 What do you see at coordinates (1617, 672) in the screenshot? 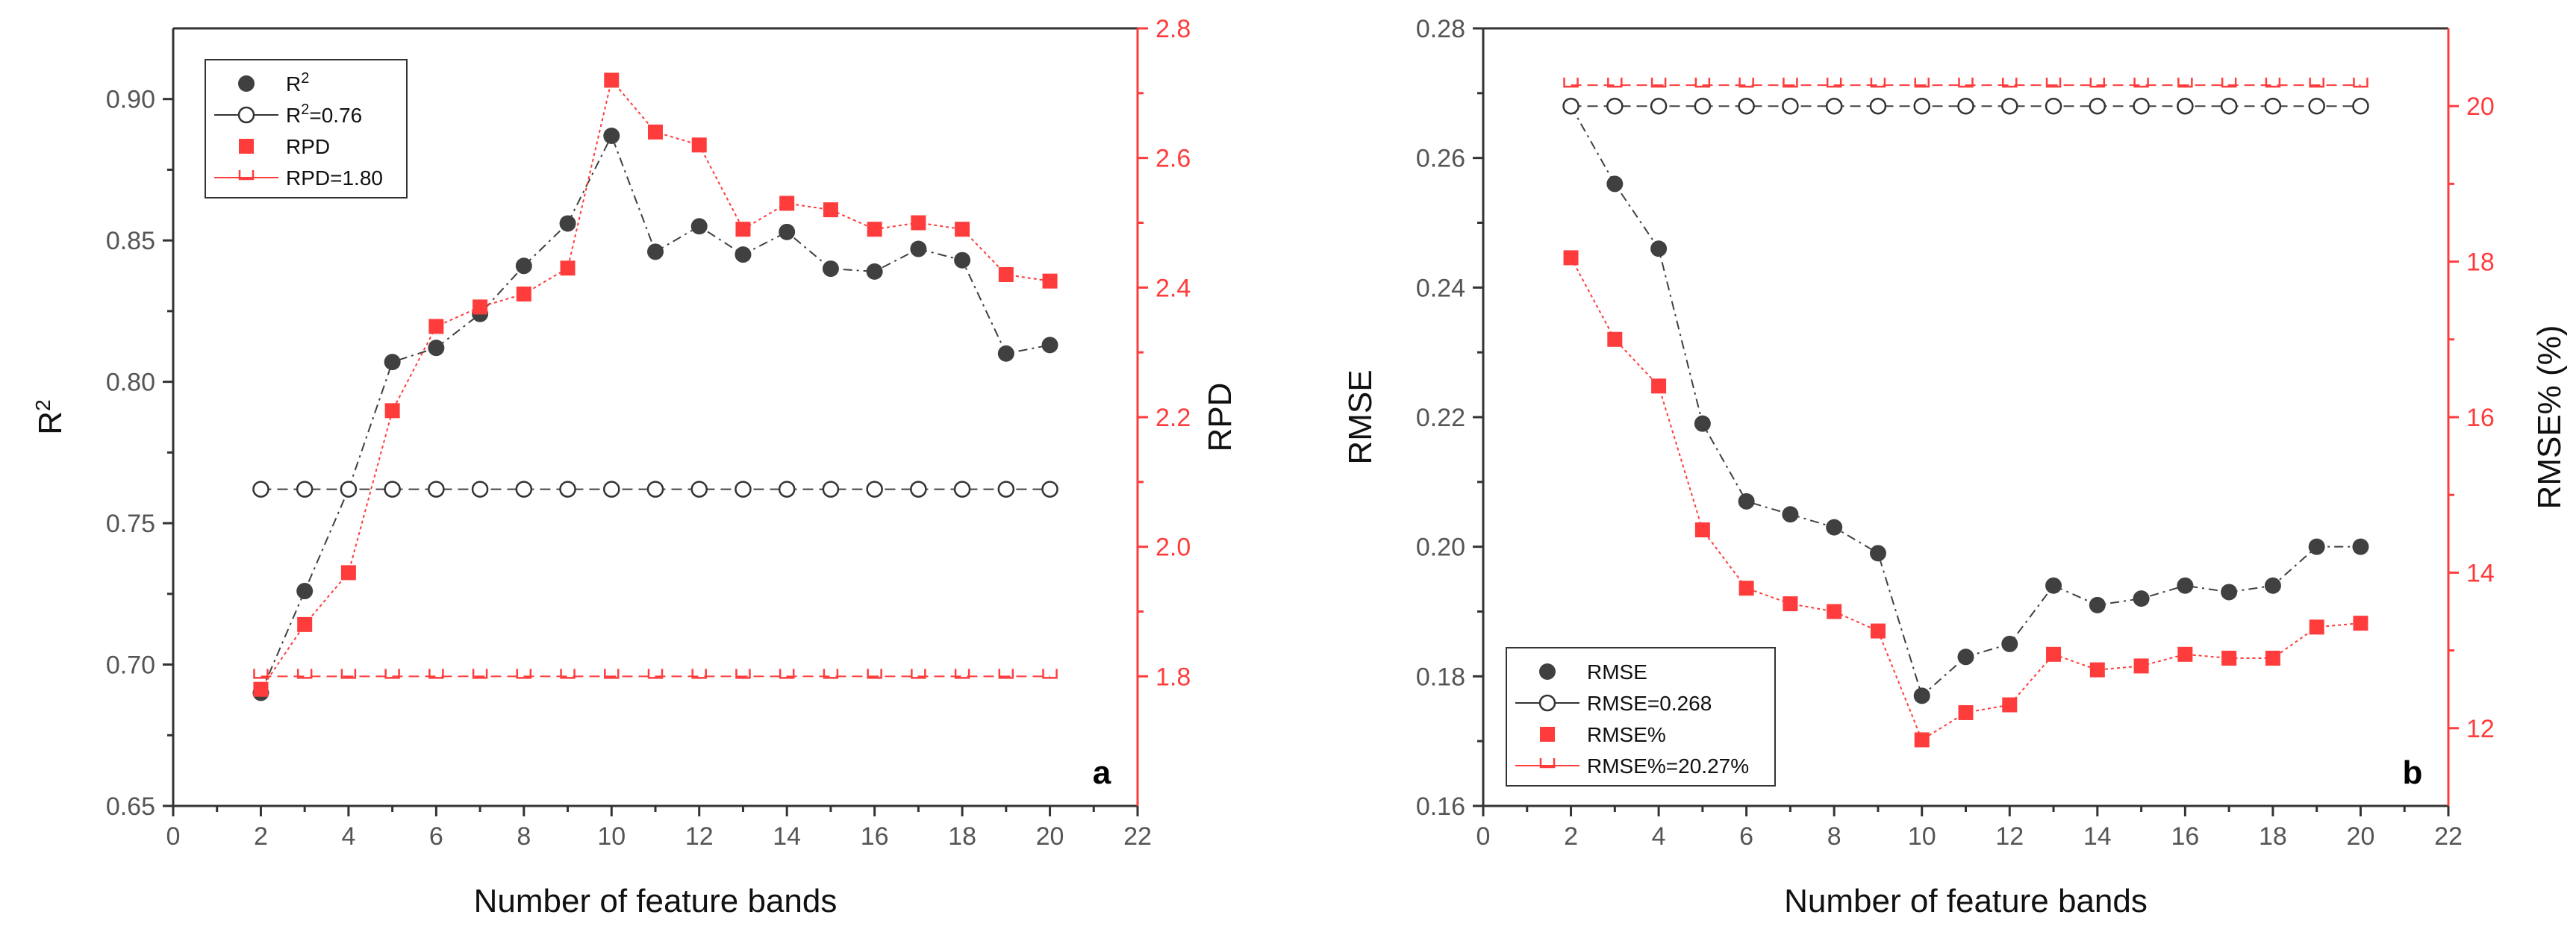
I see `legend-label: RMSE` at bounding box center [1617, 672].